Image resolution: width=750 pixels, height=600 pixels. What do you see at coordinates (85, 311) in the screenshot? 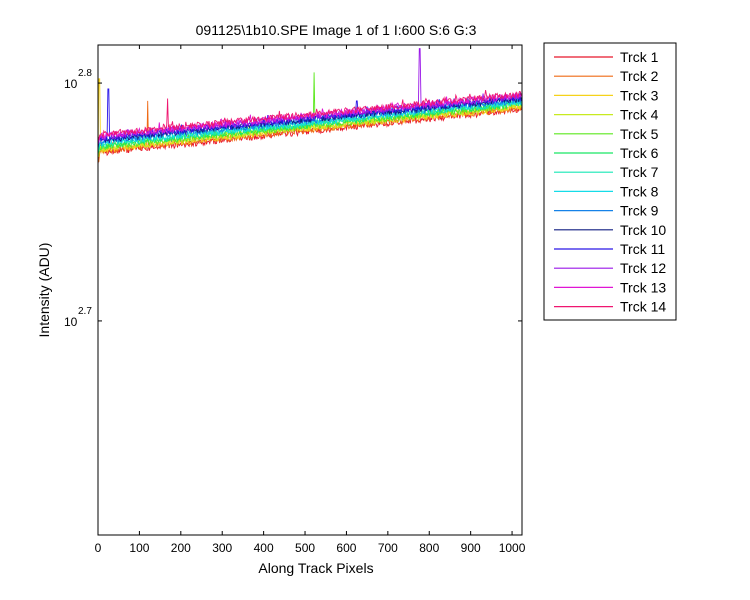
I see `y-tick-label-exponent: 2.7` at bounding box center [85, 311].